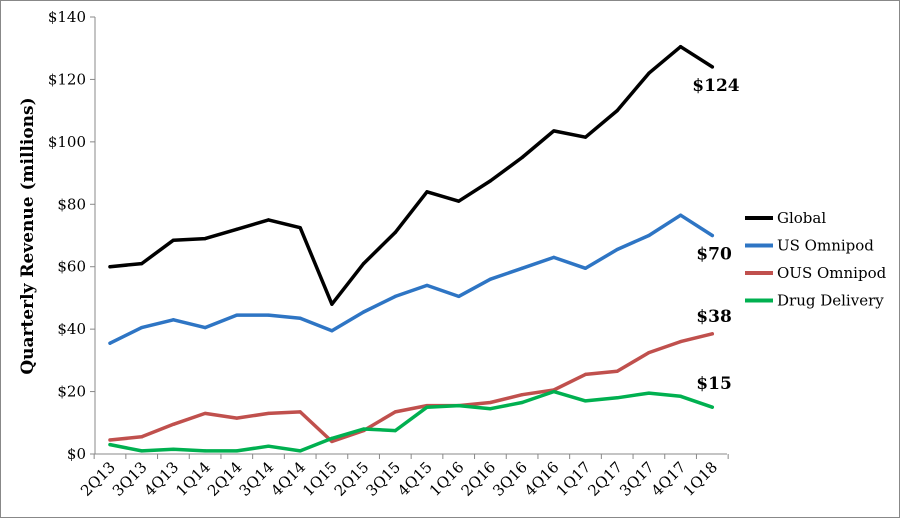 The width and height of the screenshot is (900, 523). Describe the element at coordinates (825, 246) in the screenshot. I see `legend-label-us-omnipod: US Omnipod` at that location.